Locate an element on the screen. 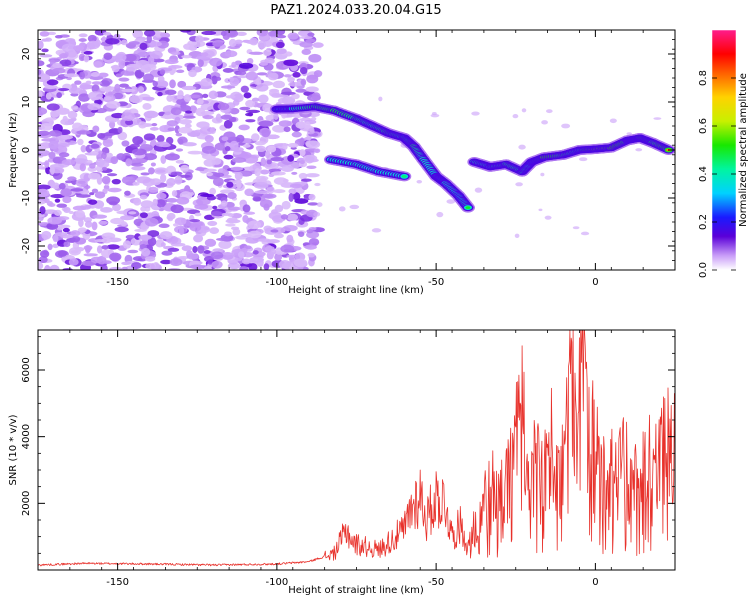  ridge-core is located at coordinates (468, 207).